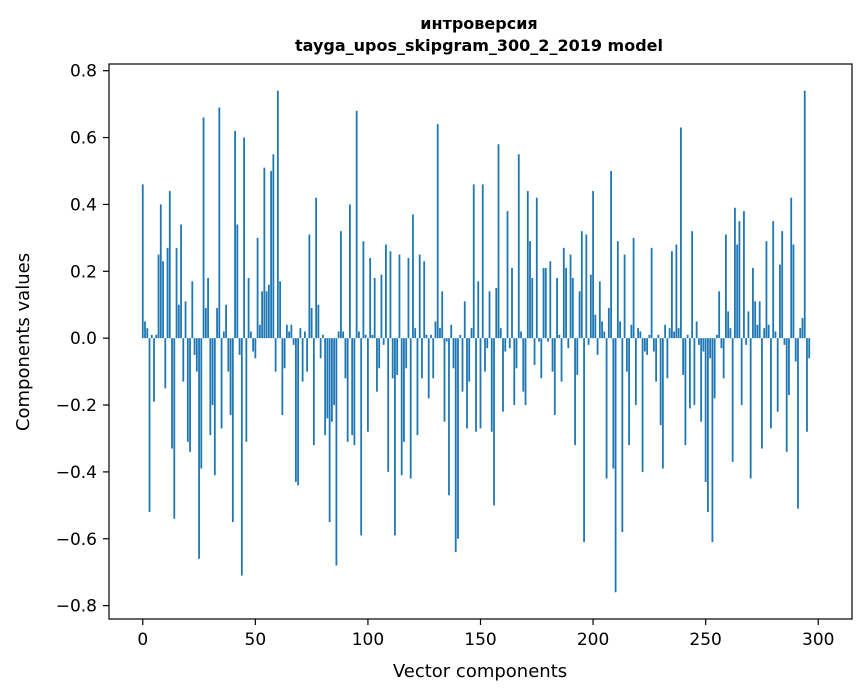 This screenshot has height=696, width=867. Describe the element at coordinates (83, 72) in the screenshot. I see `y-tick-label: 0.8` at that location.